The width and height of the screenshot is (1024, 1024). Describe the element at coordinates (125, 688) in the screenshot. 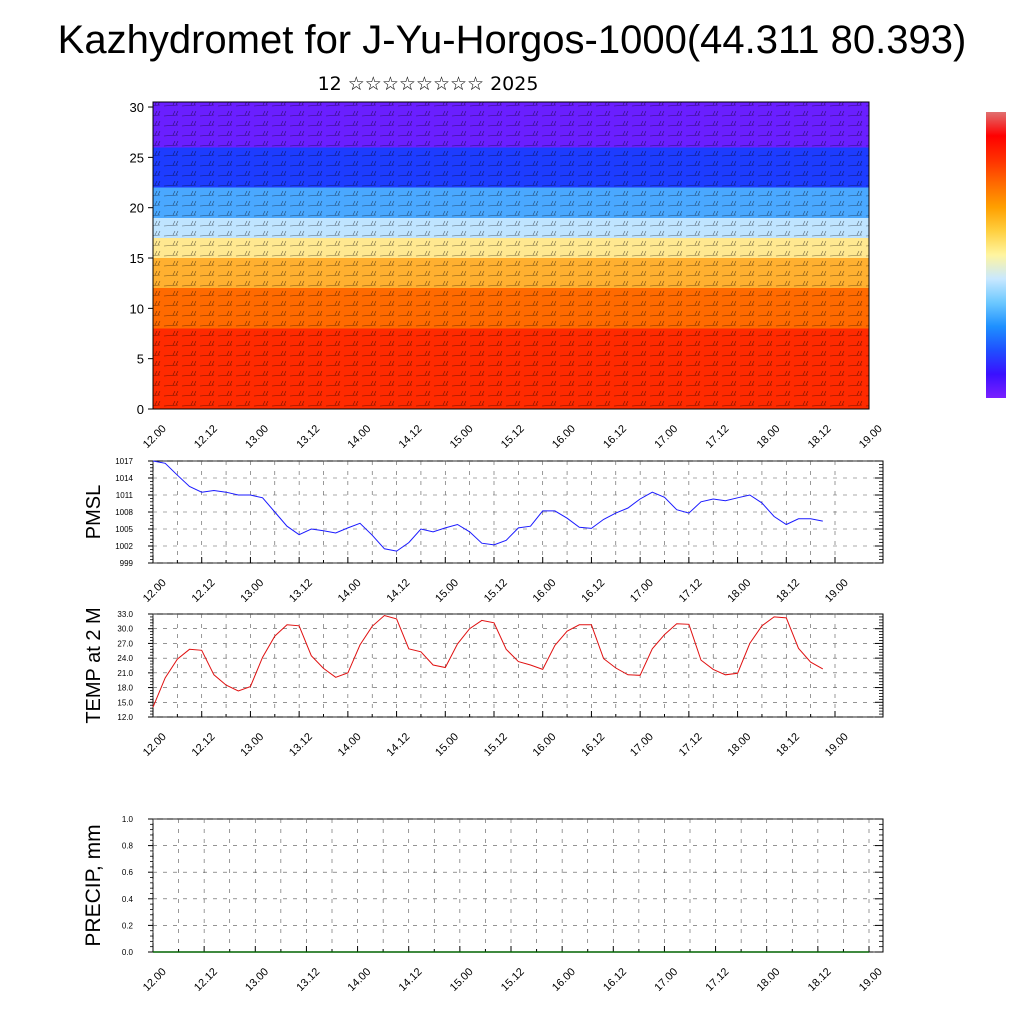

I see `y-tick-label: 18.0` at that location.